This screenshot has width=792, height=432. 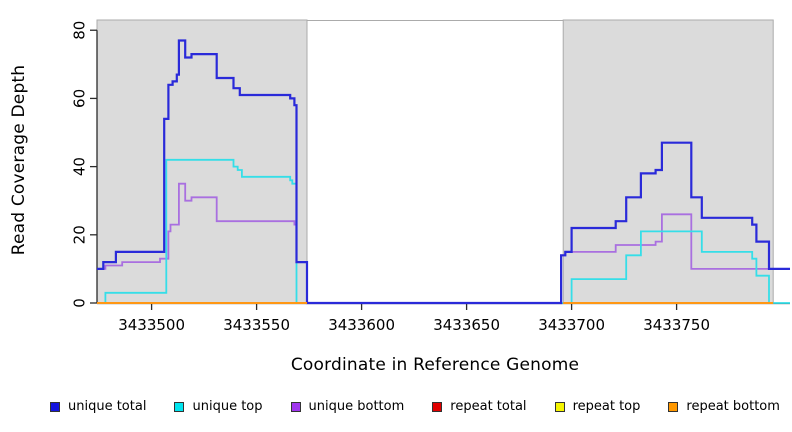 I want to click on legend-item: unique bottom, so click(x=347, y=406).